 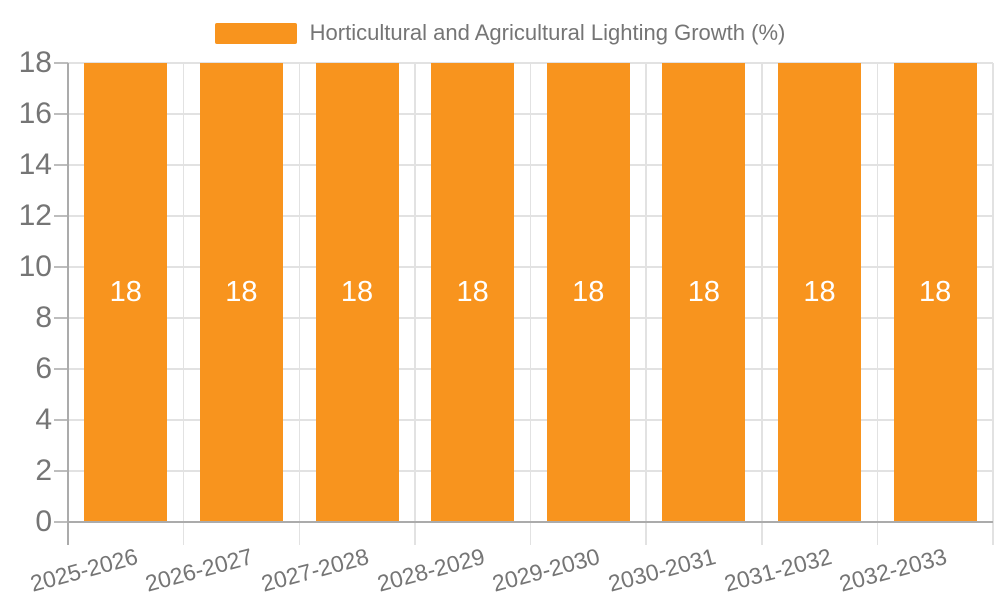 What do you see at coordinates (255, 33) in the screenshot?
I see `legend-swatch` at bounding box center [255, 33].